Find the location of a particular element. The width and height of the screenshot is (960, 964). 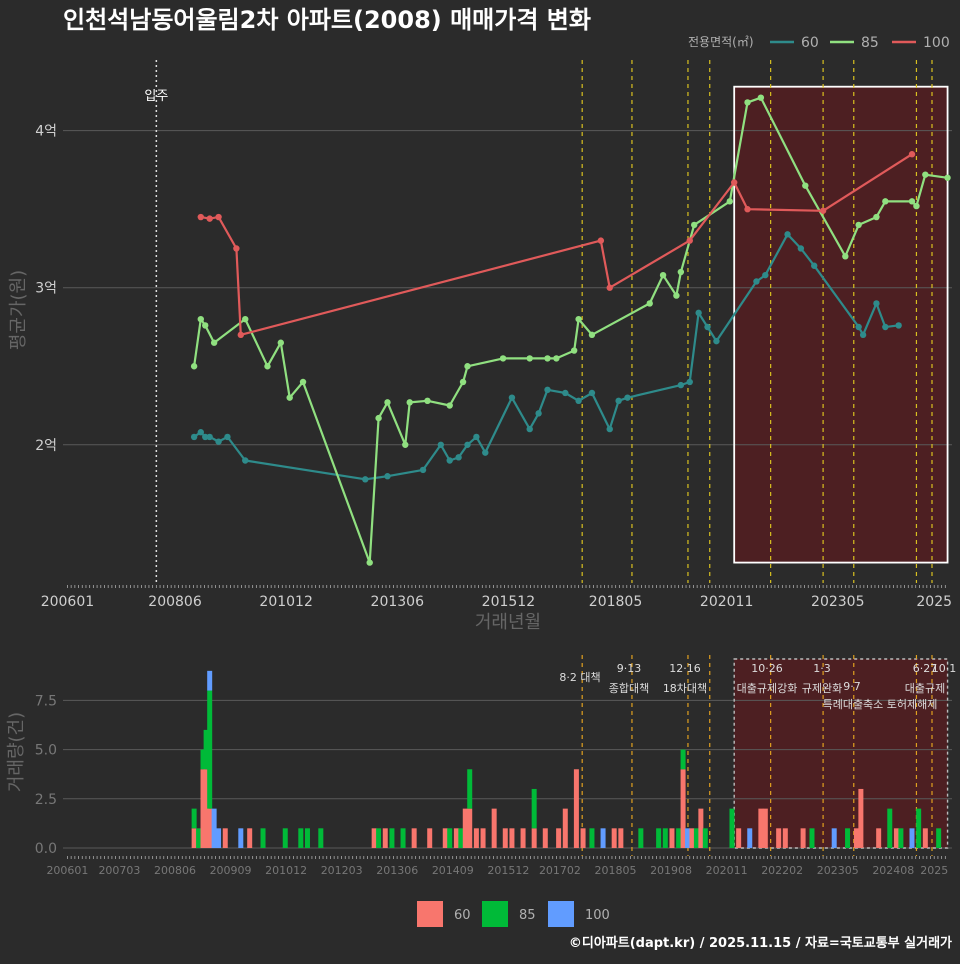

event-label-7a: 6·27 is located at coordinates (925, 668).